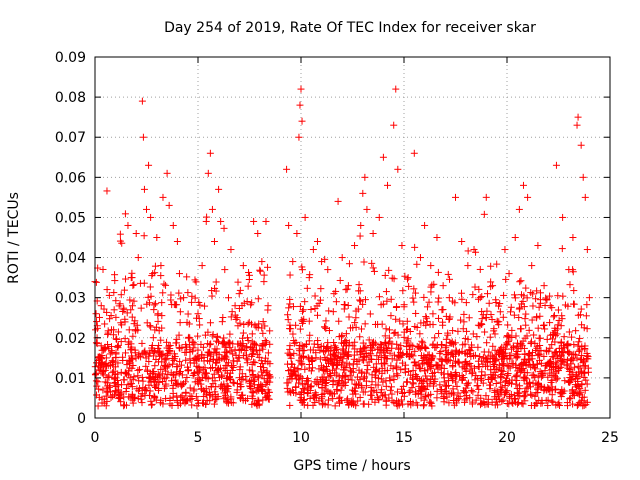 The height and width of the screenshot is (480, 640). I want to click on y-axis-label: ROTI / TECUs, so click(14, 238).